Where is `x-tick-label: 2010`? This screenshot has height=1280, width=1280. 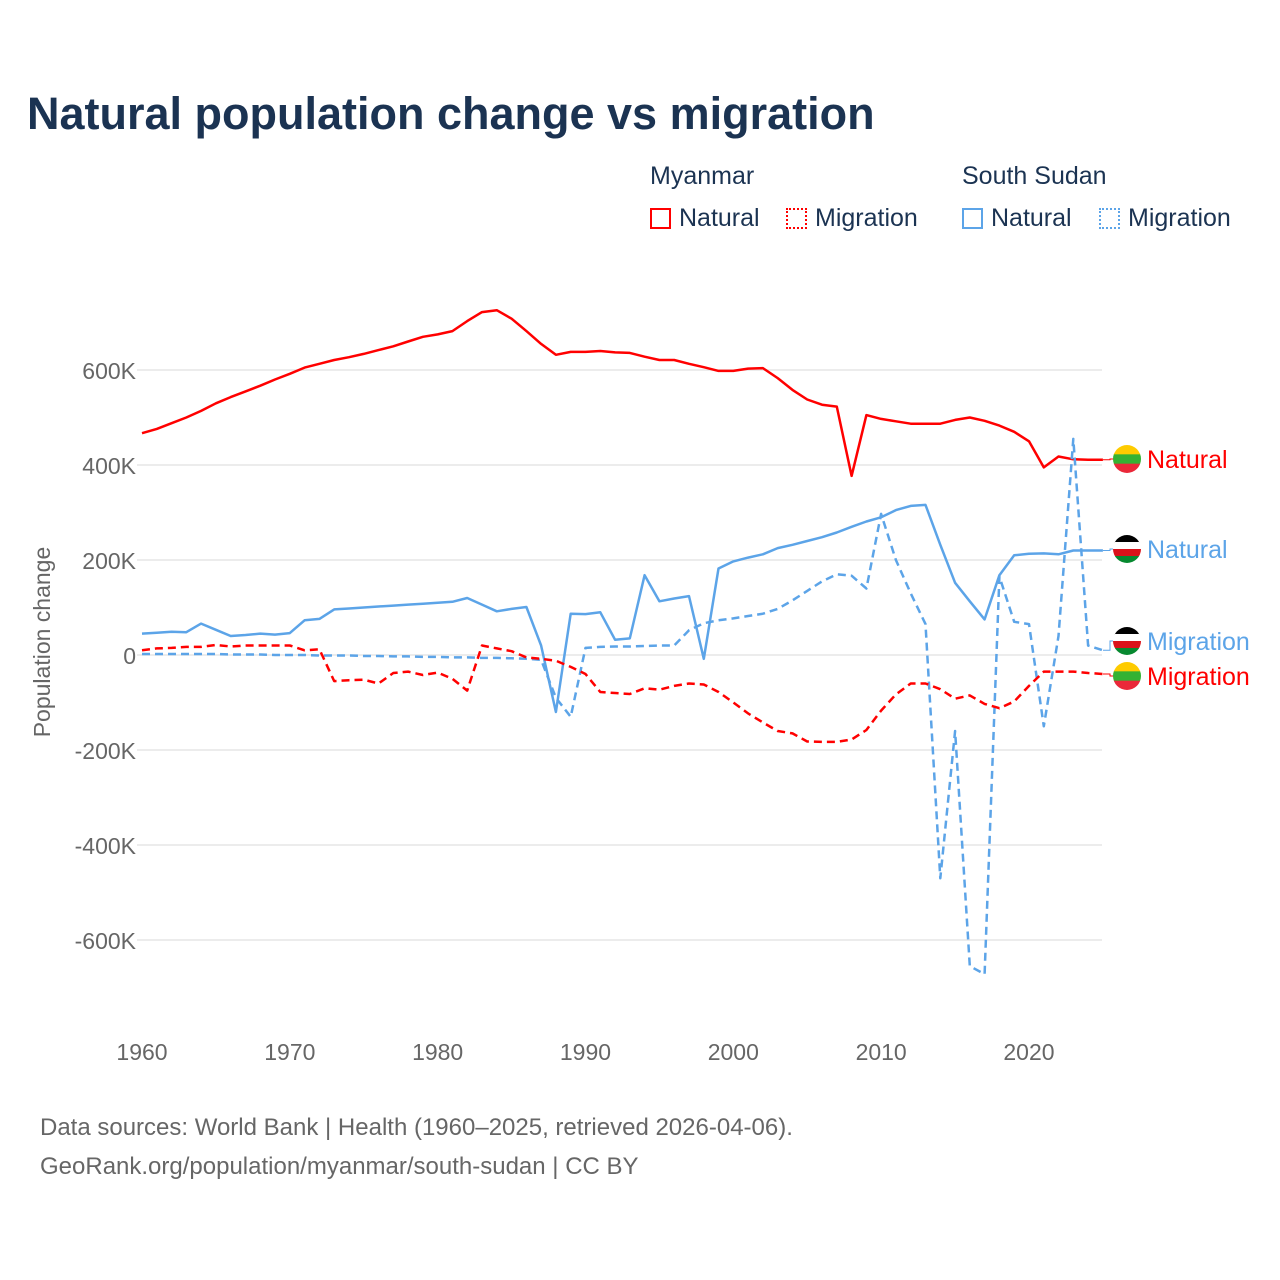
x-tick-label: 2010 is located at coordinates (881, 1052).